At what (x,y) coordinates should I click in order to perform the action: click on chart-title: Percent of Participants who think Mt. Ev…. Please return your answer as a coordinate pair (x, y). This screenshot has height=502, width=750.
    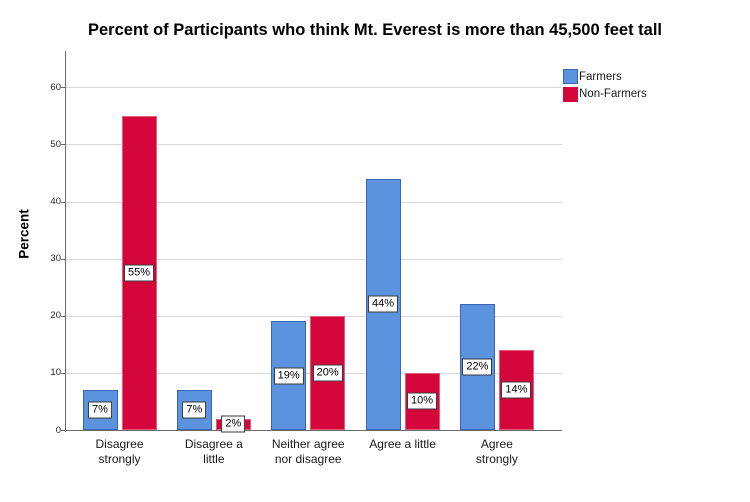
    Looking at the image, I should click on (374, 30).